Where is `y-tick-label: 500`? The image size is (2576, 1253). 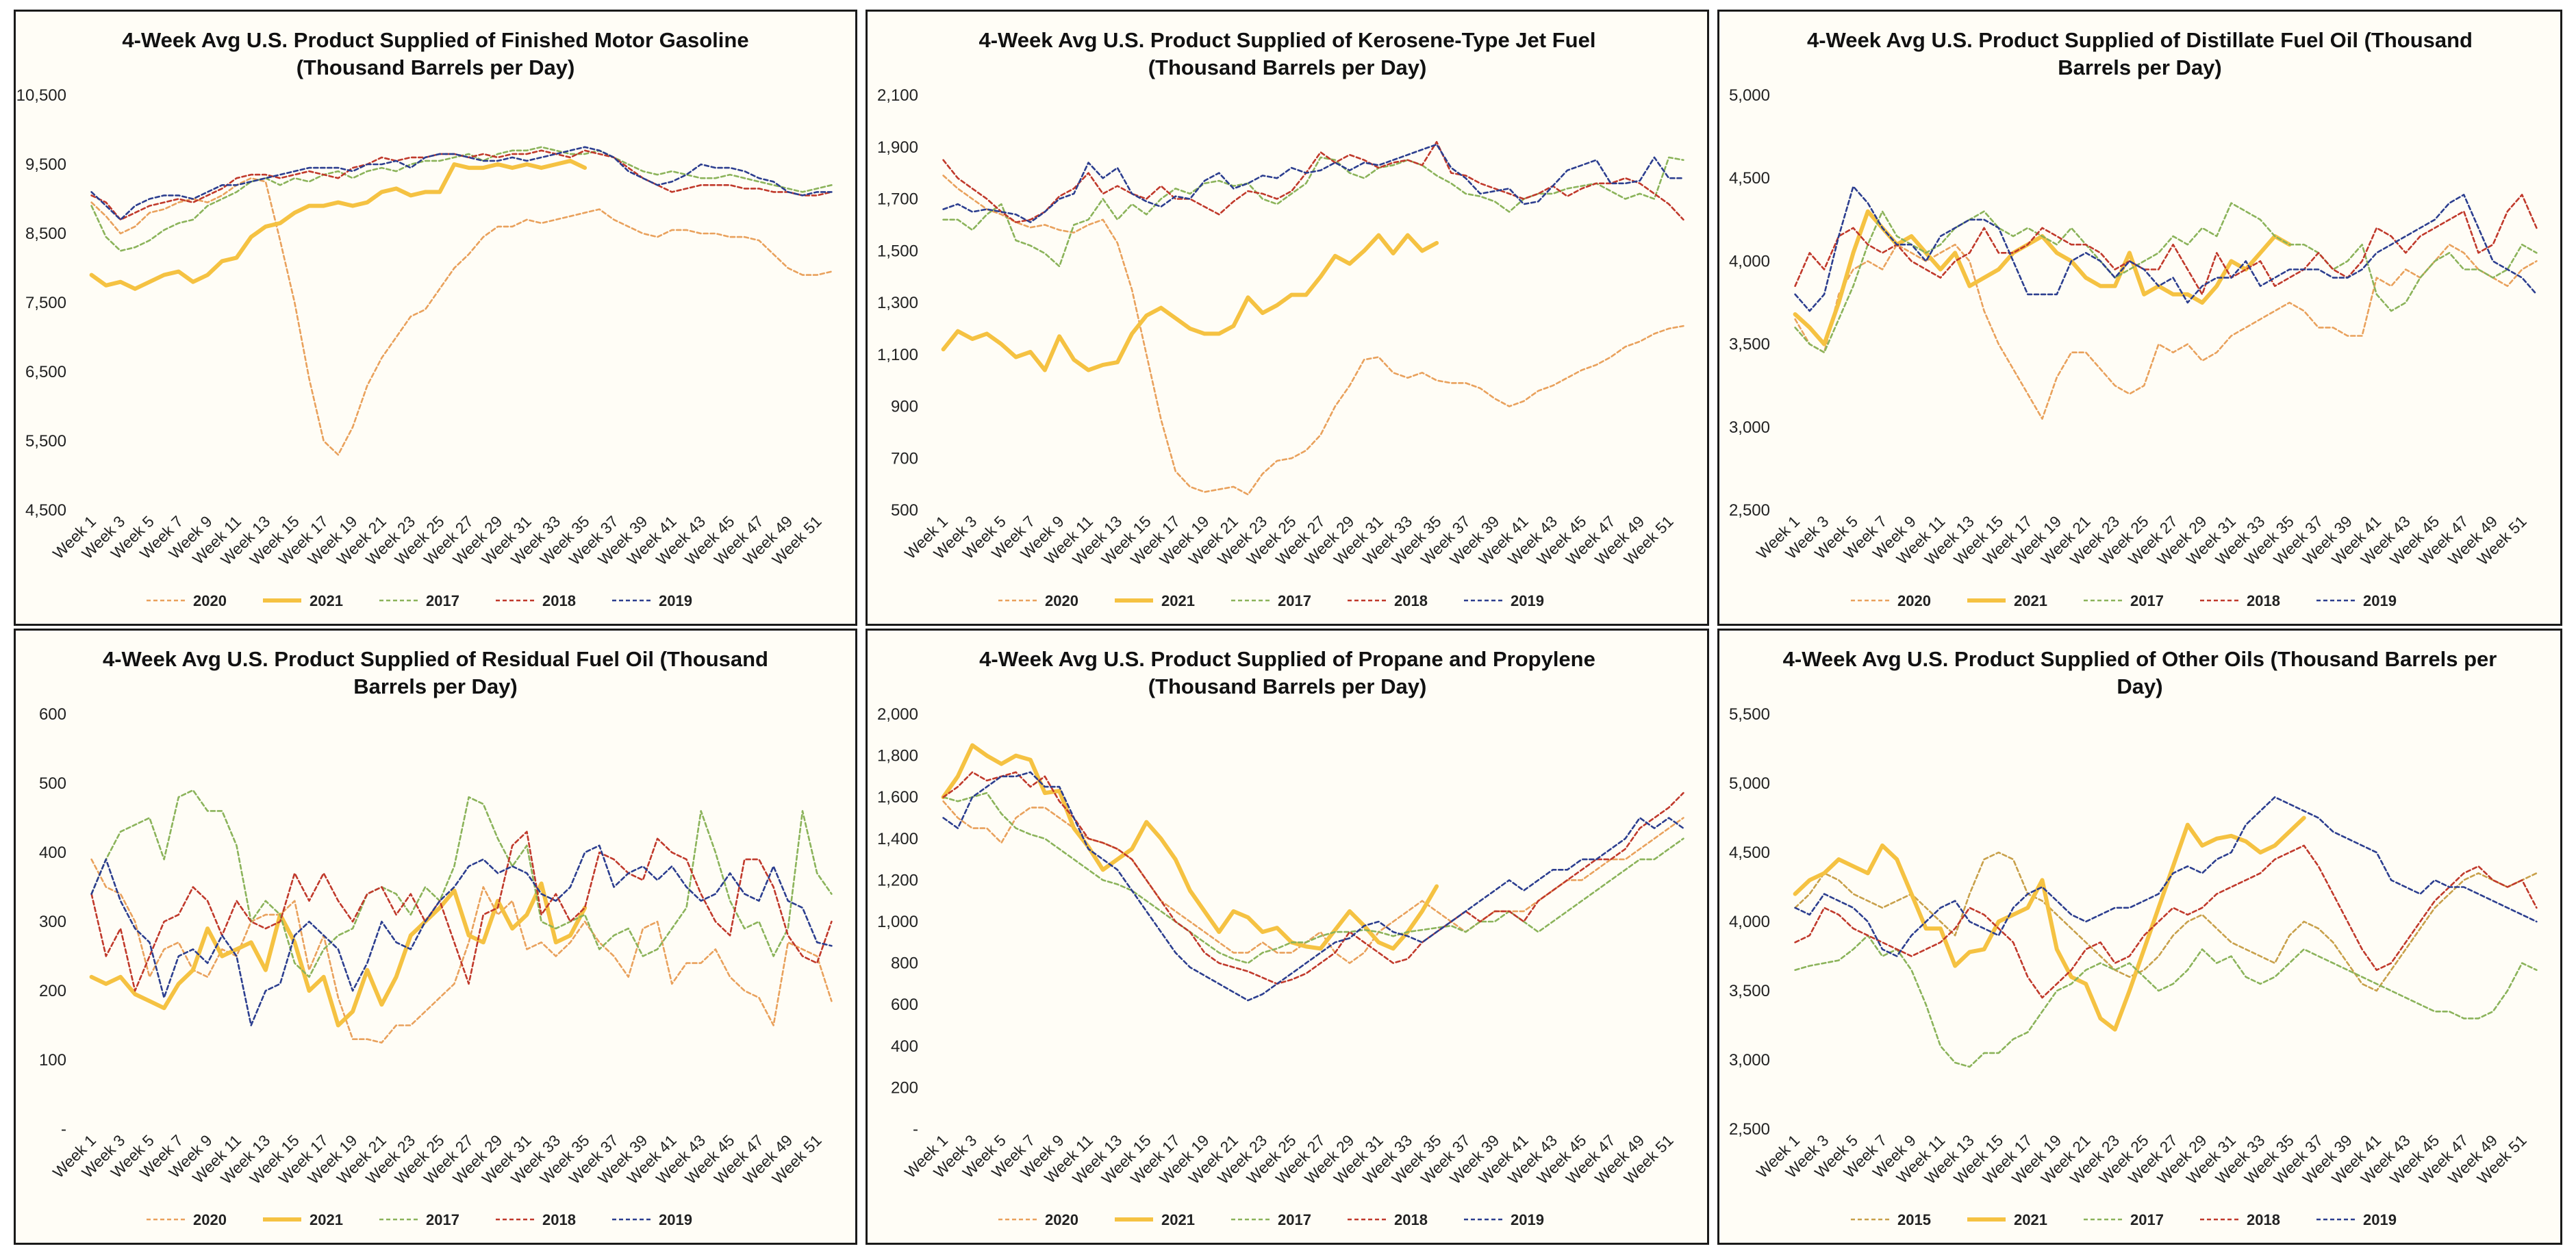
y-tick-label: 500 is located at coordinates (52, 783).